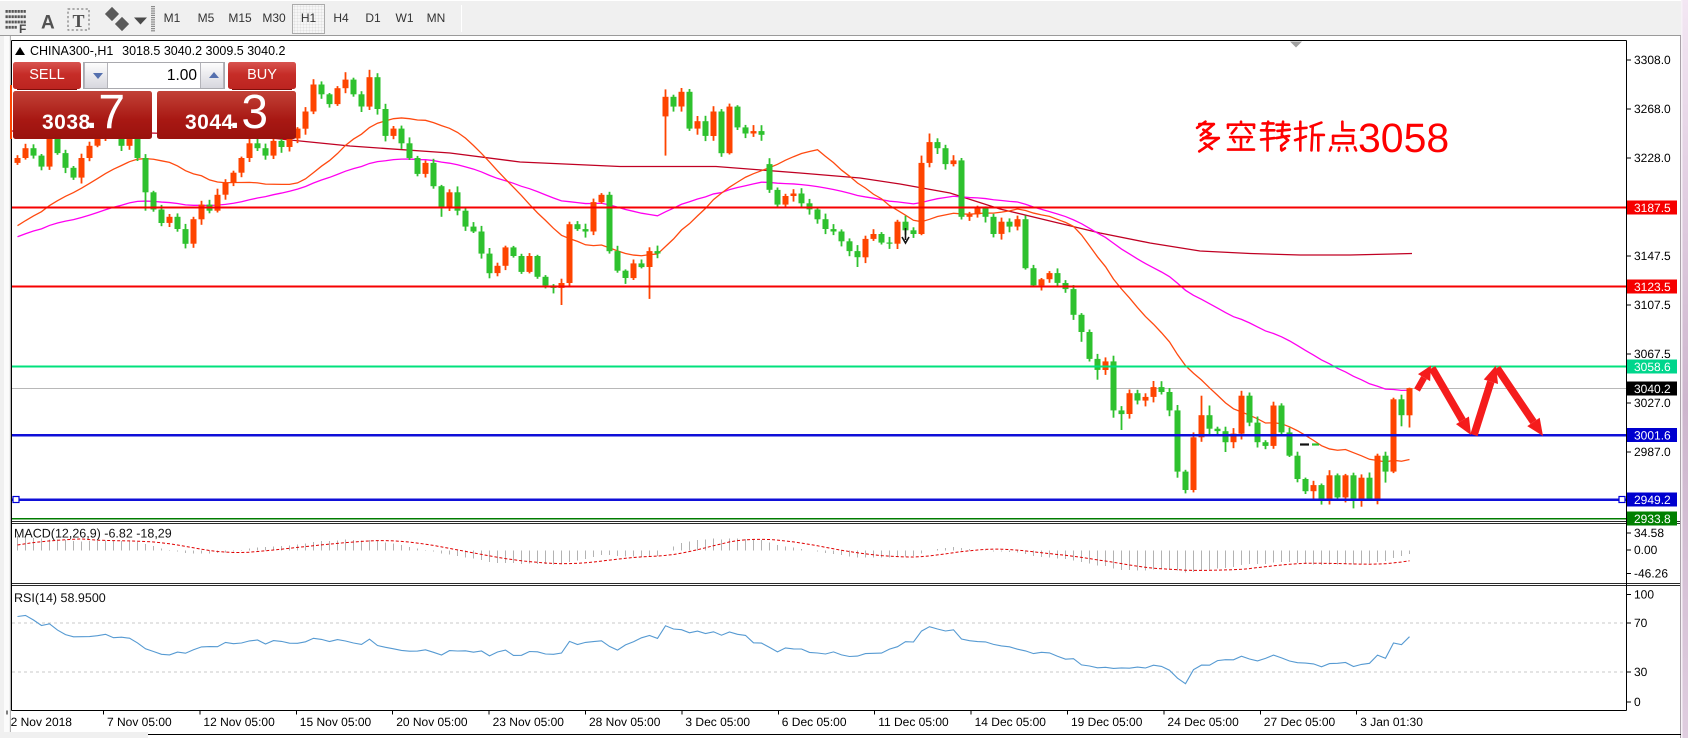  Describe the element at coordinates (48, 23) in the screenshot. I see `svg-text: A` at that location.